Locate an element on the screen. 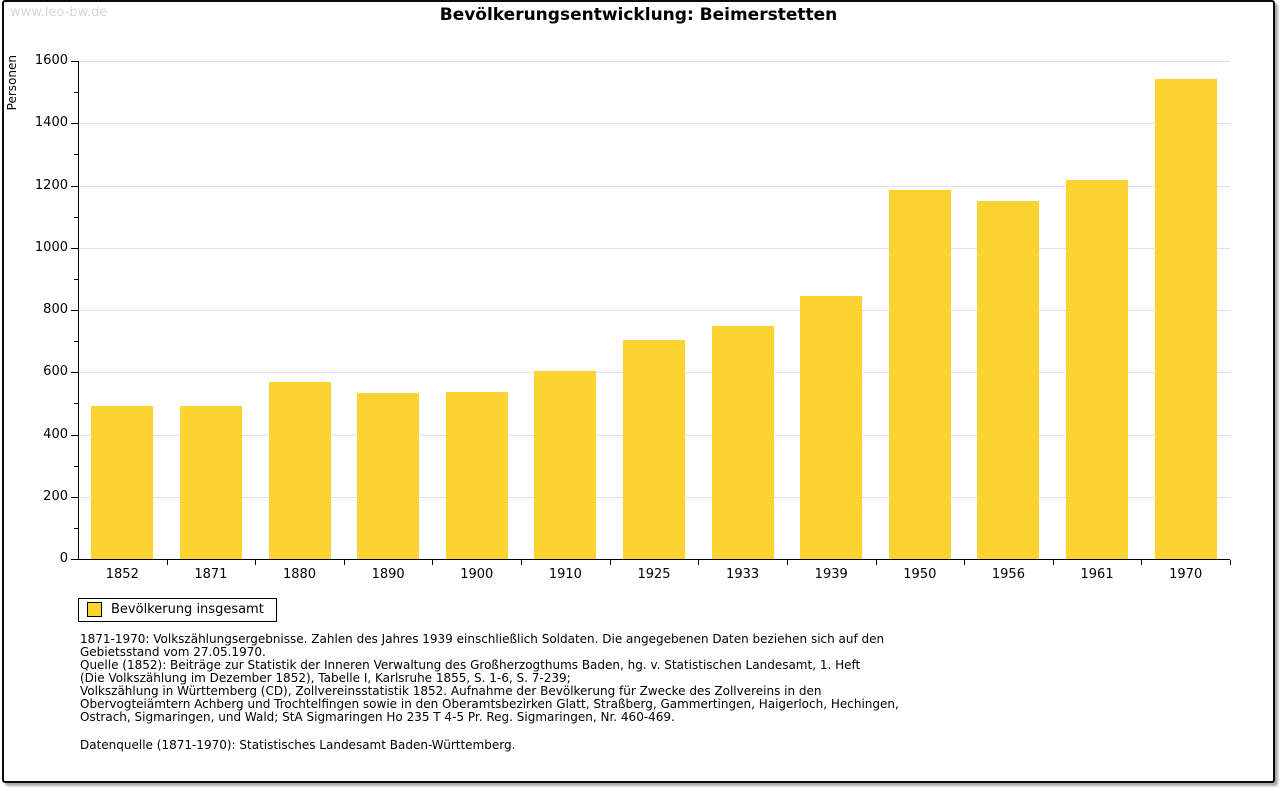 This screenshot has height=791, width=1280. y-tick-label: 800 is located at coordinates (55, 309).